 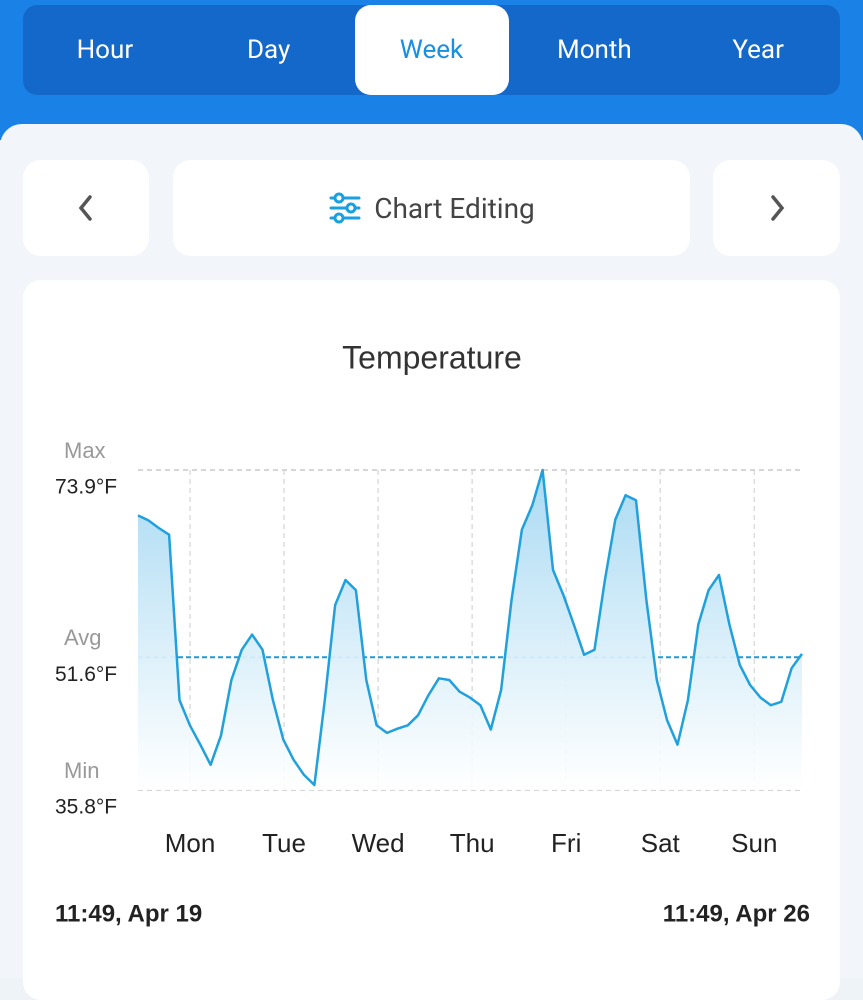 I want to click on prev-button, so click(x=86, y=208).